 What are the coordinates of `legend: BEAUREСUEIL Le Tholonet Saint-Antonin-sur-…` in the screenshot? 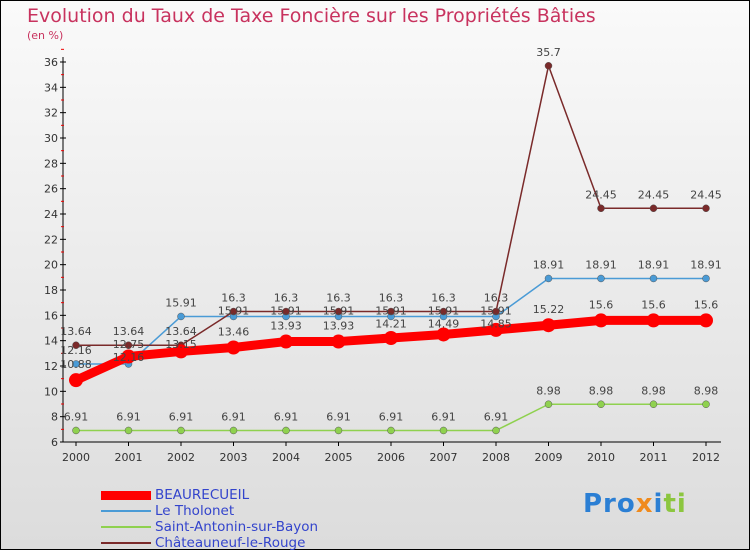 It's located at (209, 519).